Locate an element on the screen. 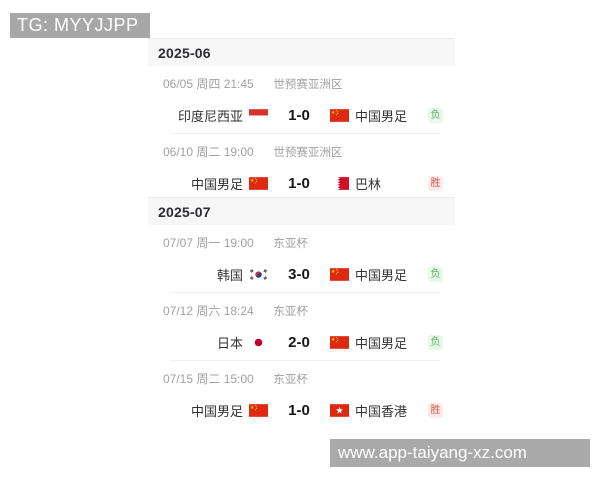 The width and height of the screenshot is (600, 480). home-team-name: 印度尼西亚 is located at coordinates (210, 116).